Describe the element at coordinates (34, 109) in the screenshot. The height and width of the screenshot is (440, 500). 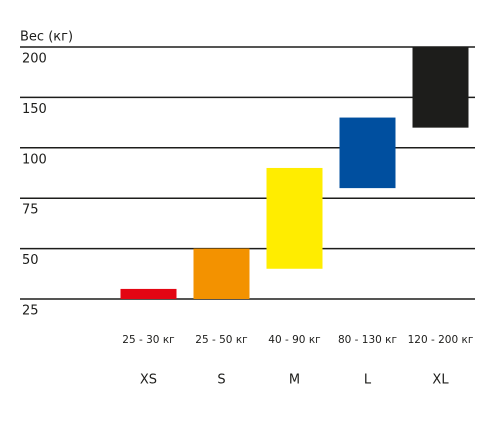
I see `y-tick-label: 150` at that location.